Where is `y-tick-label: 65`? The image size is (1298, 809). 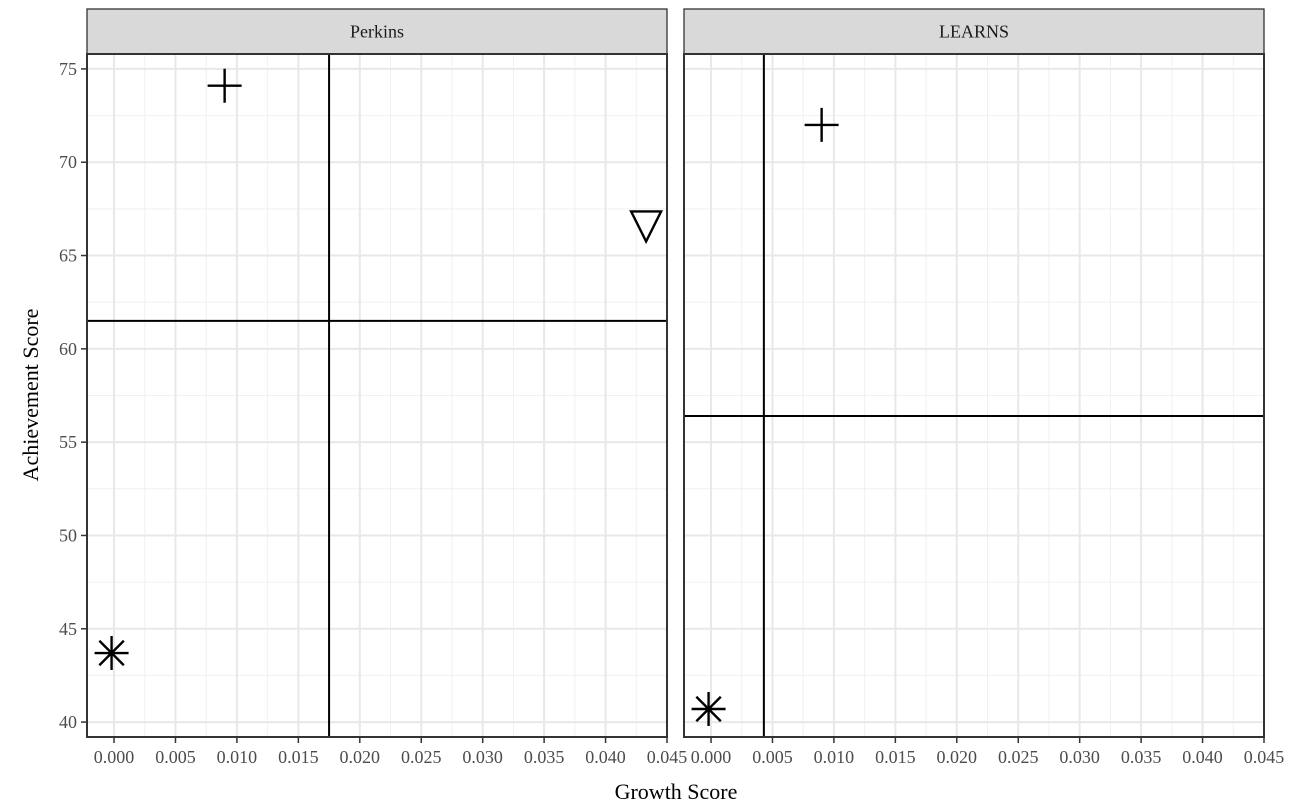
y-tick-label: 65 is located at coordinates (68, 256).